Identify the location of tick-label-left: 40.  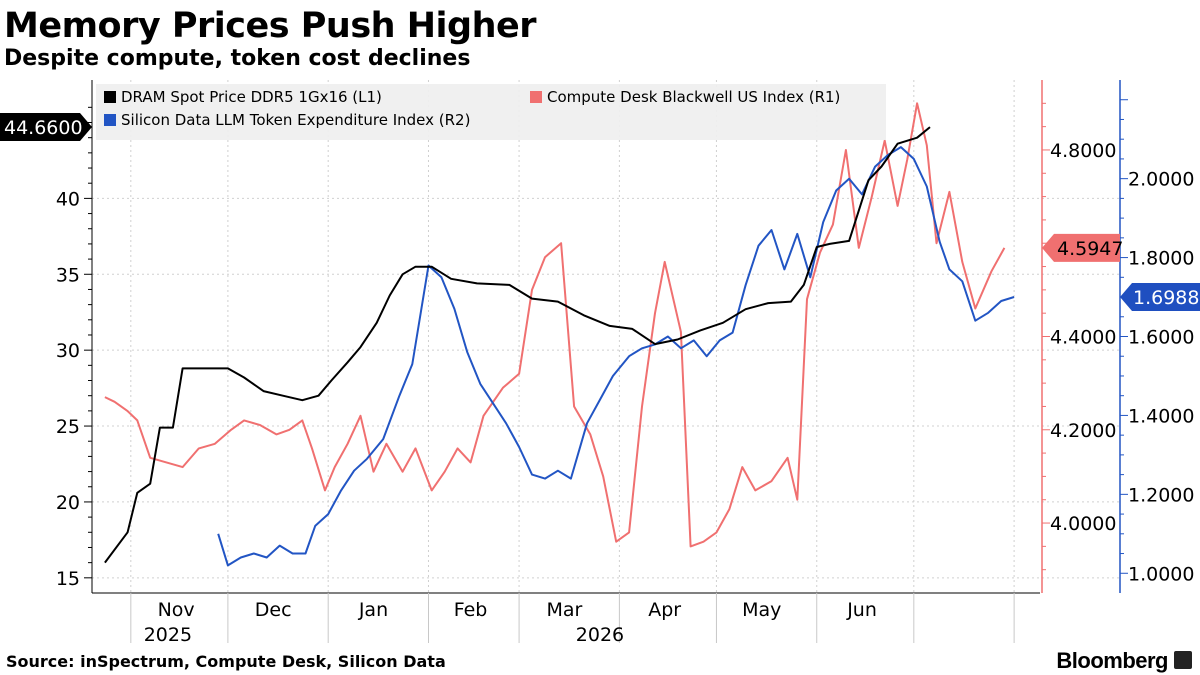
(68, 199).